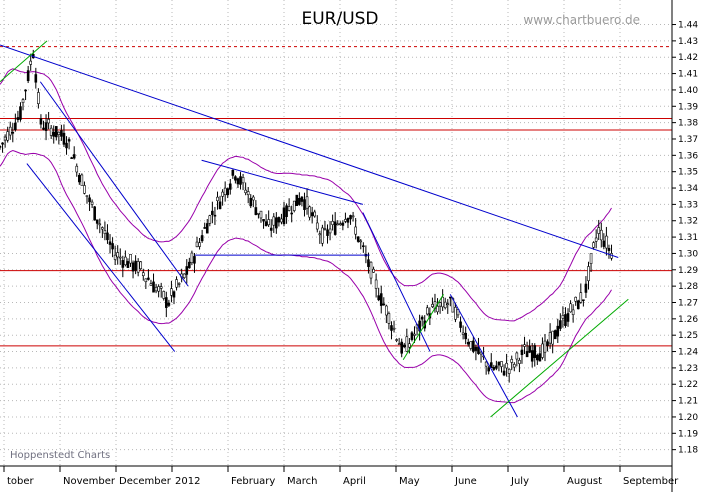 Image resolution: width=720 pixels, height=492 pixels. What do you see at coordinates (114, 184) in the screenshot?
I see `trend-line-channel-upper` at bounding box center [114, 184].